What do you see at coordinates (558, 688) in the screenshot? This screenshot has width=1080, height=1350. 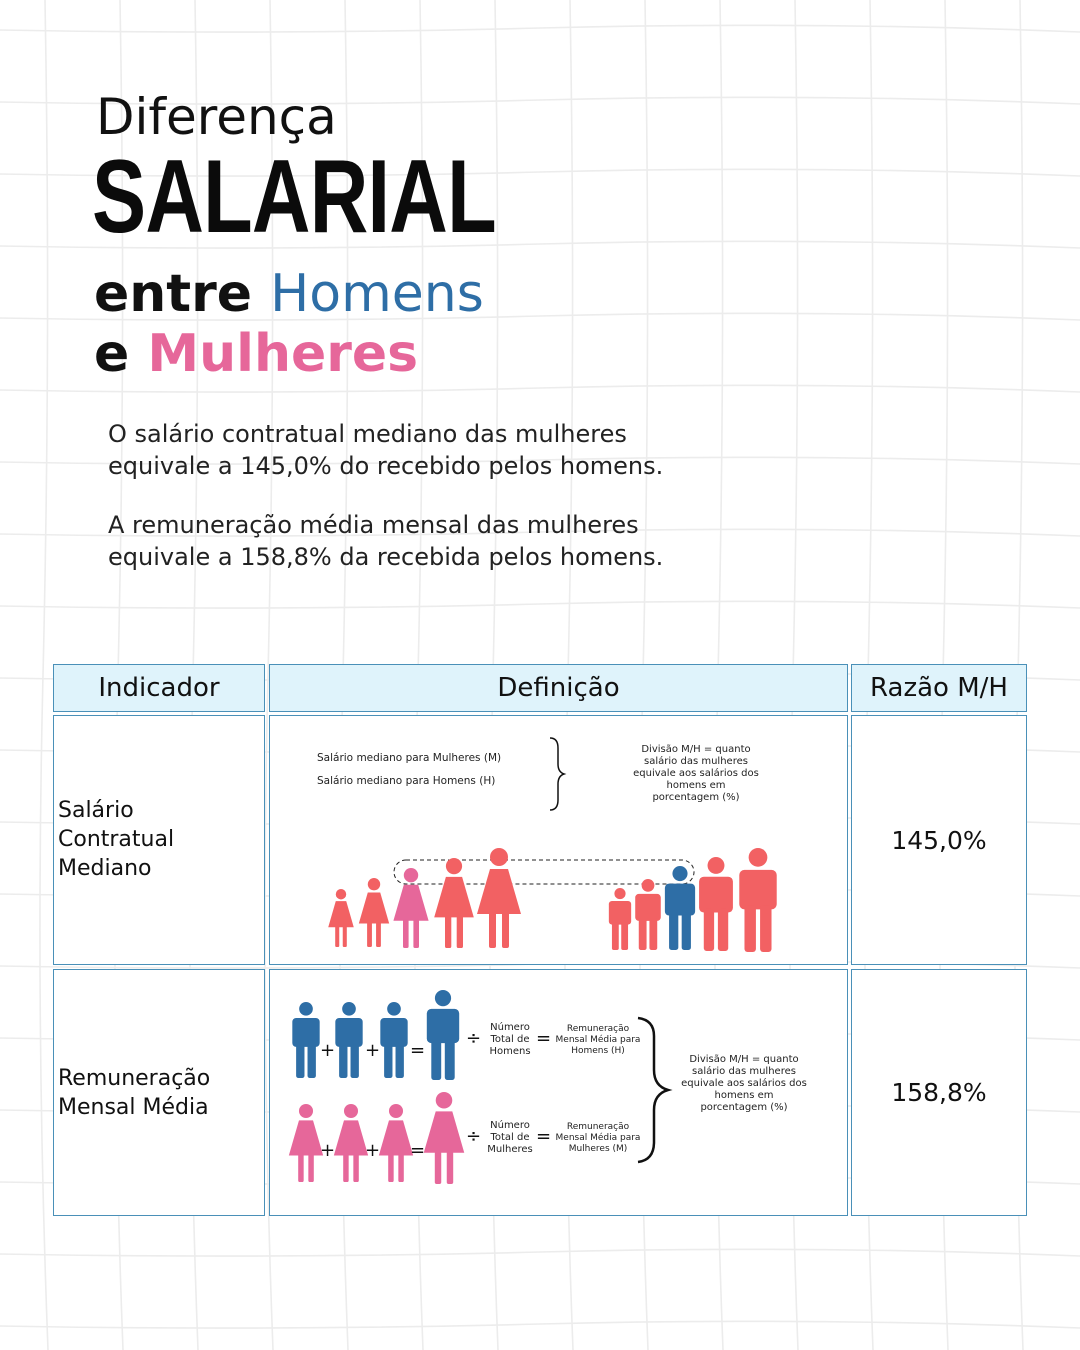 I see `header-definicao: Definição` at bounding box center [558, 688].